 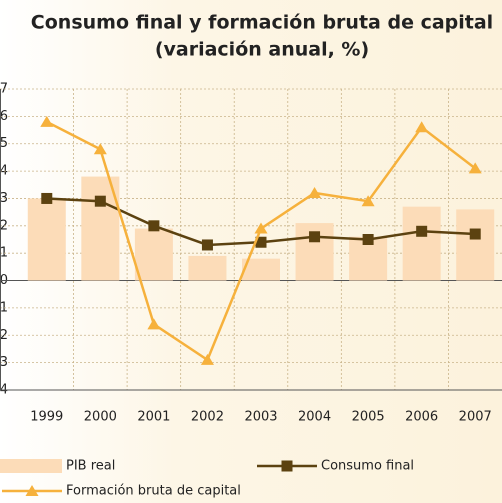 I want to click on x-tick-label: 1999, so click(x=46, y=417).